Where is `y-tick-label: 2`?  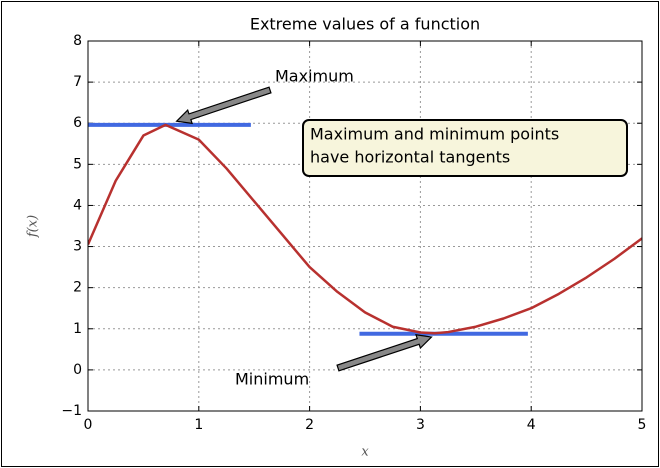 y-tick-label: 2 is located at coordinates (77, 288).